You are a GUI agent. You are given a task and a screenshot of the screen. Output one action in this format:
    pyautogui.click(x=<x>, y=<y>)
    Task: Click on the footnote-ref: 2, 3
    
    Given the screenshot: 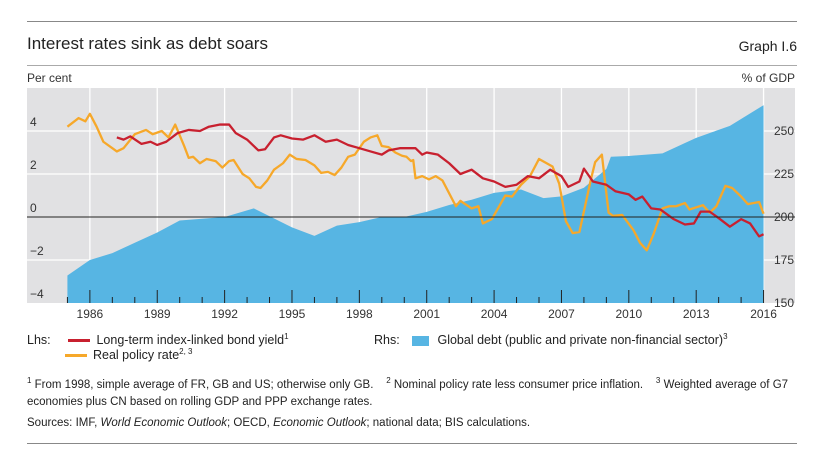 What is the action you would take?
    pyautogui.click(x=186, y=351)
    